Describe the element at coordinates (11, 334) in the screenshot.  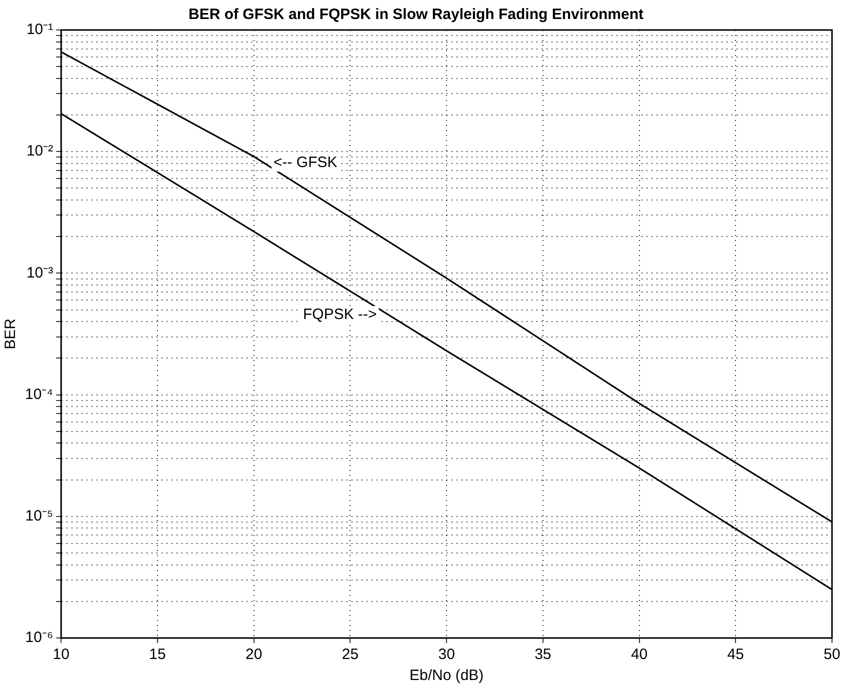
I see `y-axis-title: BER` at that location.